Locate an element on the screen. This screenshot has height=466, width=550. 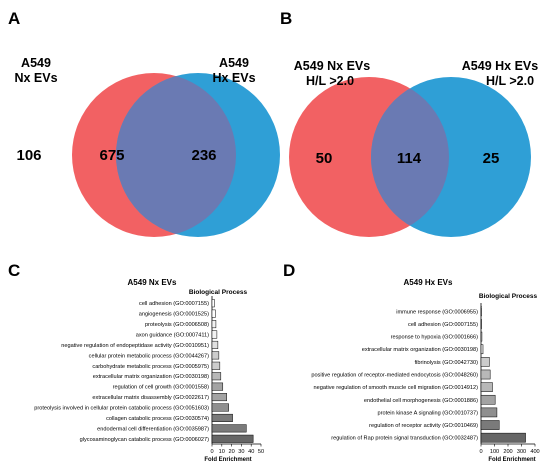
venn-b-right-label-line1: A549 Hx EVs is located at coordinates (500, 66).